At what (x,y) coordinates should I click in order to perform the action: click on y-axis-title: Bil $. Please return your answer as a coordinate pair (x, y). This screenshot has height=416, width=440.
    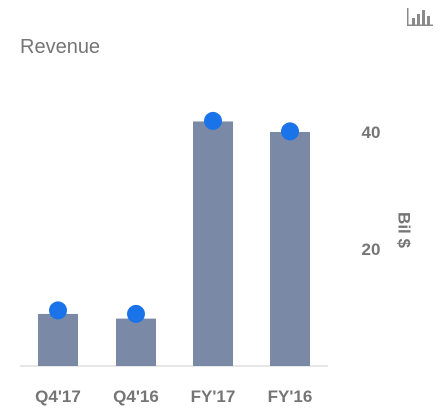
    Looking at the image, I should click on (404, 230).